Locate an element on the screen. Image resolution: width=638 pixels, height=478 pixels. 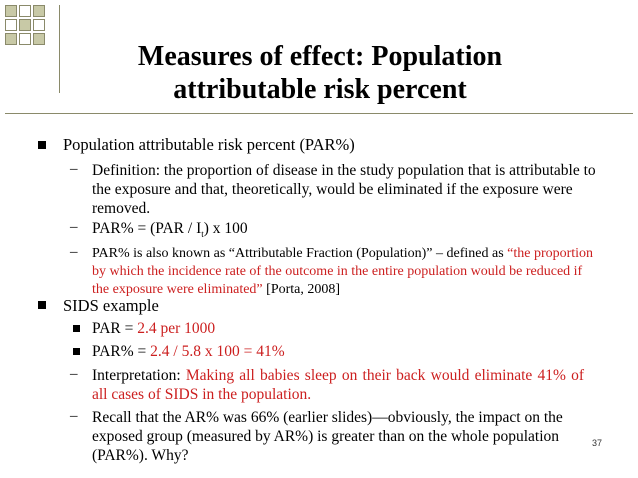
vertical-rule is located at coordinates (59, 49).